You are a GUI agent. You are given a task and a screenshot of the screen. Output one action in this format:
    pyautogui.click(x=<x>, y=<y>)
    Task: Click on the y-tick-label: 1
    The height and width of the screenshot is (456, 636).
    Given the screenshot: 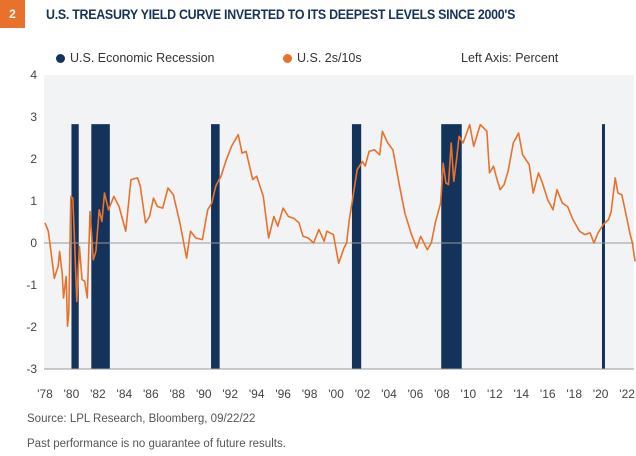 What is the action you would take?
    pyautogui.click(x=33, y=201)
    